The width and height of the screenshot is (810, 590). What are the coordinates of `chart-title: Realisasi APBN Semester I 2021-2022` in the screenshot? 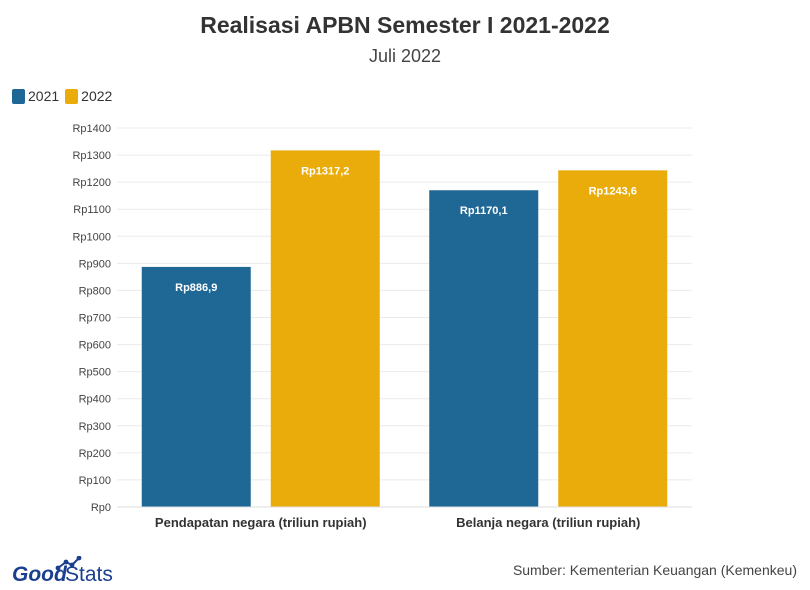 It's located at (405, 25).